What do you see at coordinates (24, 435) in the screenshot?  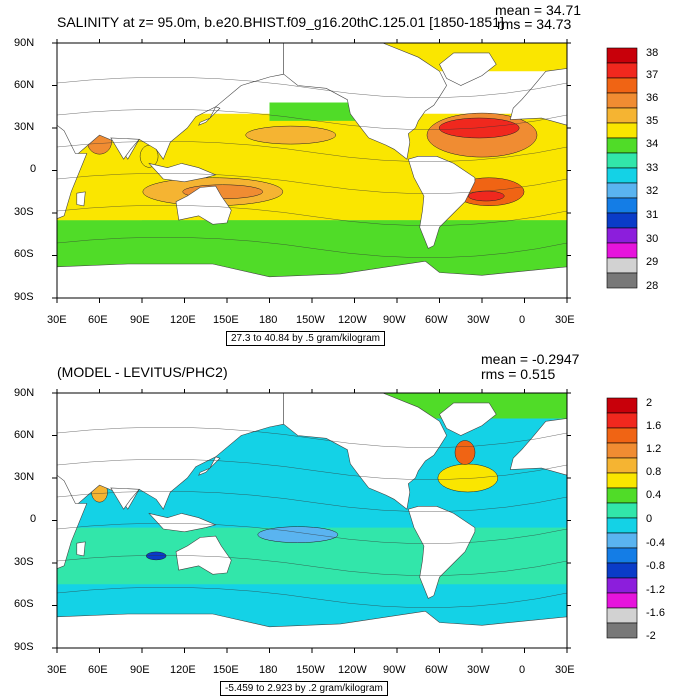 I see `panel2-lat-label: 60N` at bounding box center [24, 435].